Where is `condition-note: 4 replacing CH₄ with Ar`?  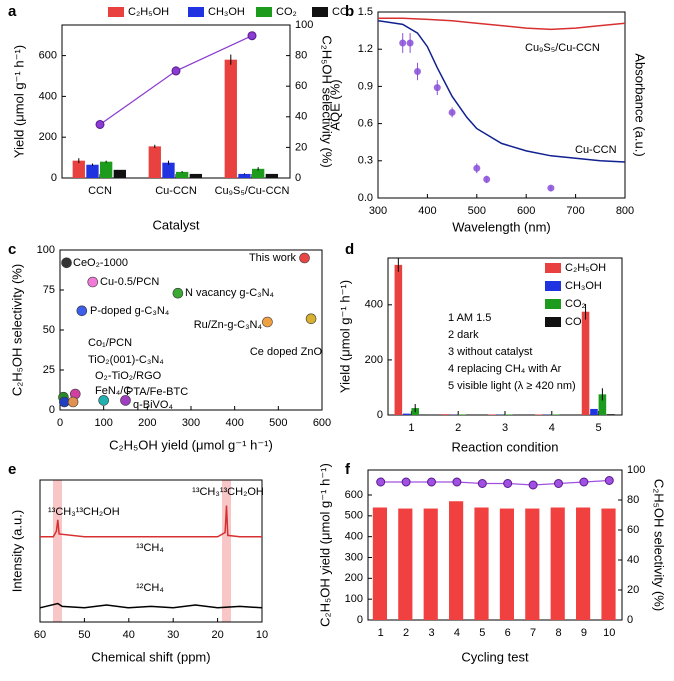 condition-note: 4 replacing CH₄ with Ar is located at coordinates (505, 369).